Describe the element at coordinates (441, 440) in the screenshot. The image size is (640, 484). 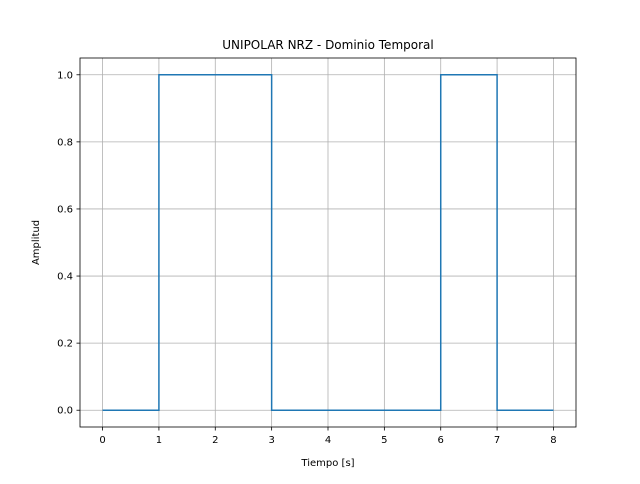
I see `x-tick-label: 6` at that location.